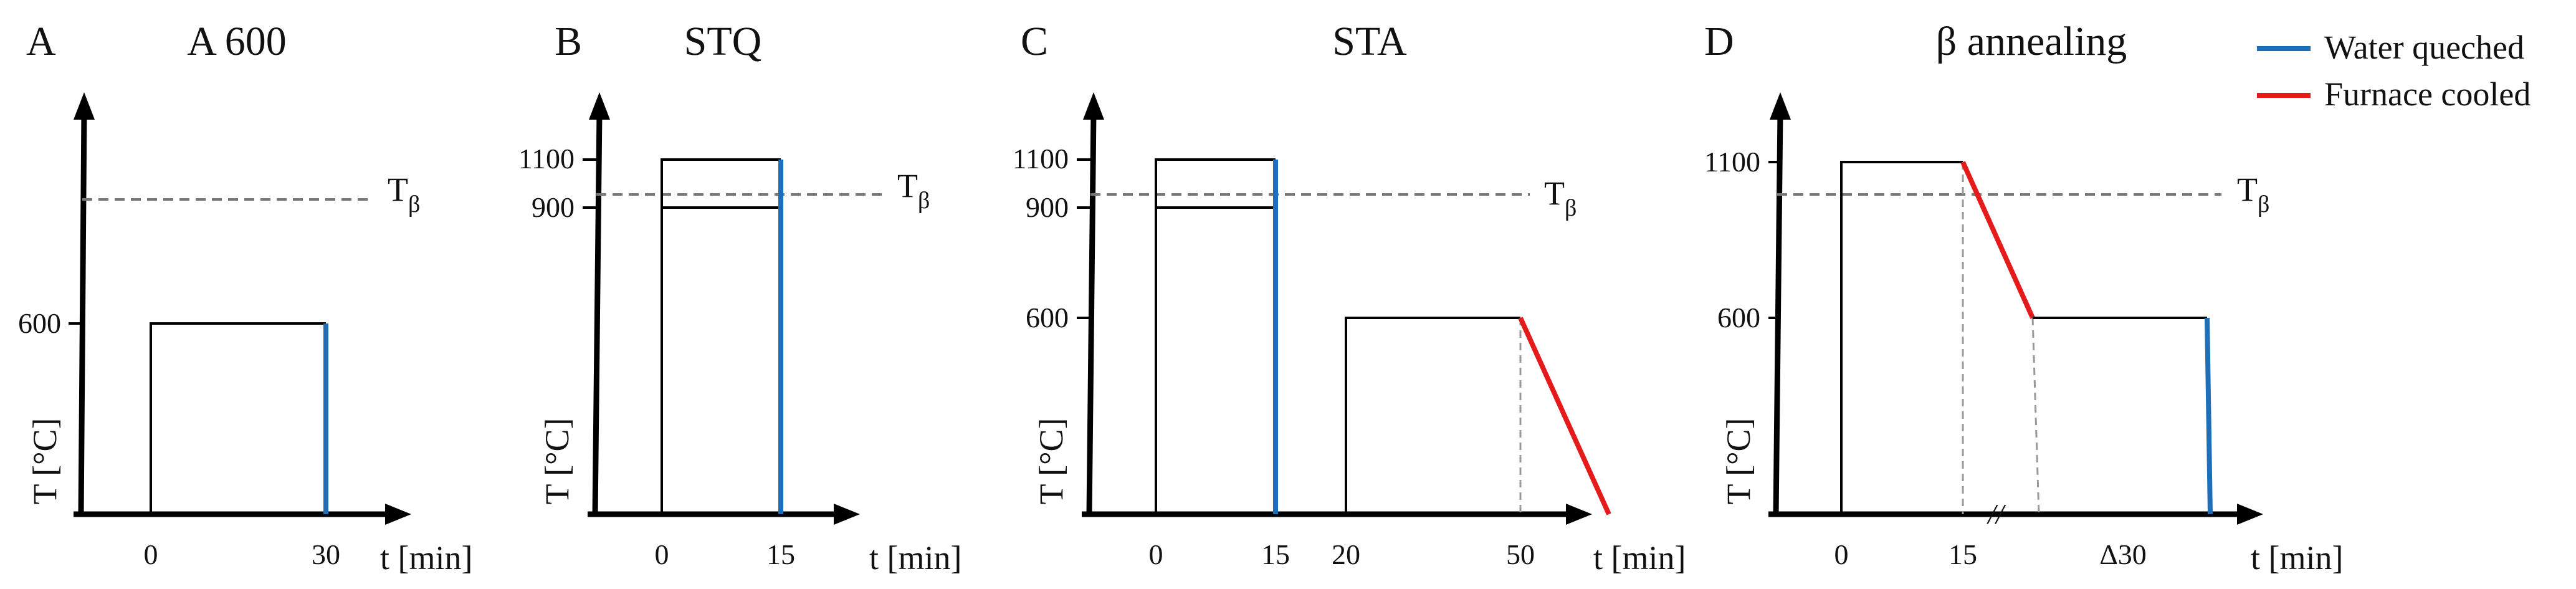  I want to click on panel-a-x-arrow, so click(398, 514).